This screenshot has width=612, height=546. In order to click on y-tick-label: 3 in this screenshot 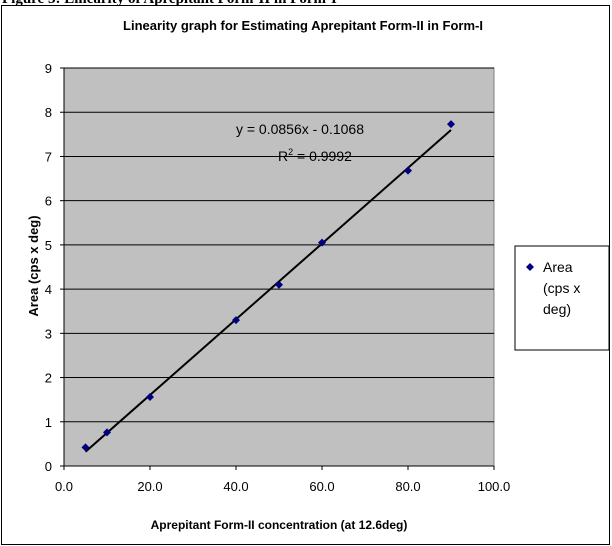, I will do `click(48, 333)`.